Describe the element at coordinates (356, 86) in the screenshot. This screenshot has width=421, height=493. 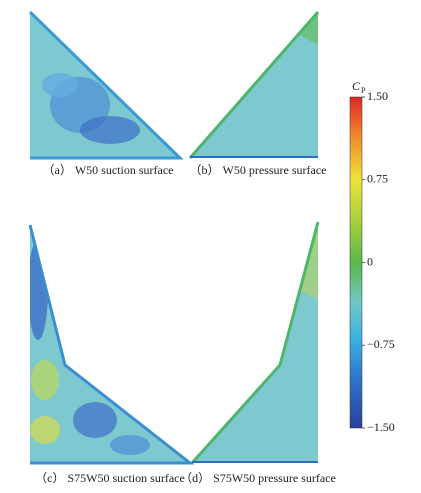
I see `colorbar-label: C` at that location.